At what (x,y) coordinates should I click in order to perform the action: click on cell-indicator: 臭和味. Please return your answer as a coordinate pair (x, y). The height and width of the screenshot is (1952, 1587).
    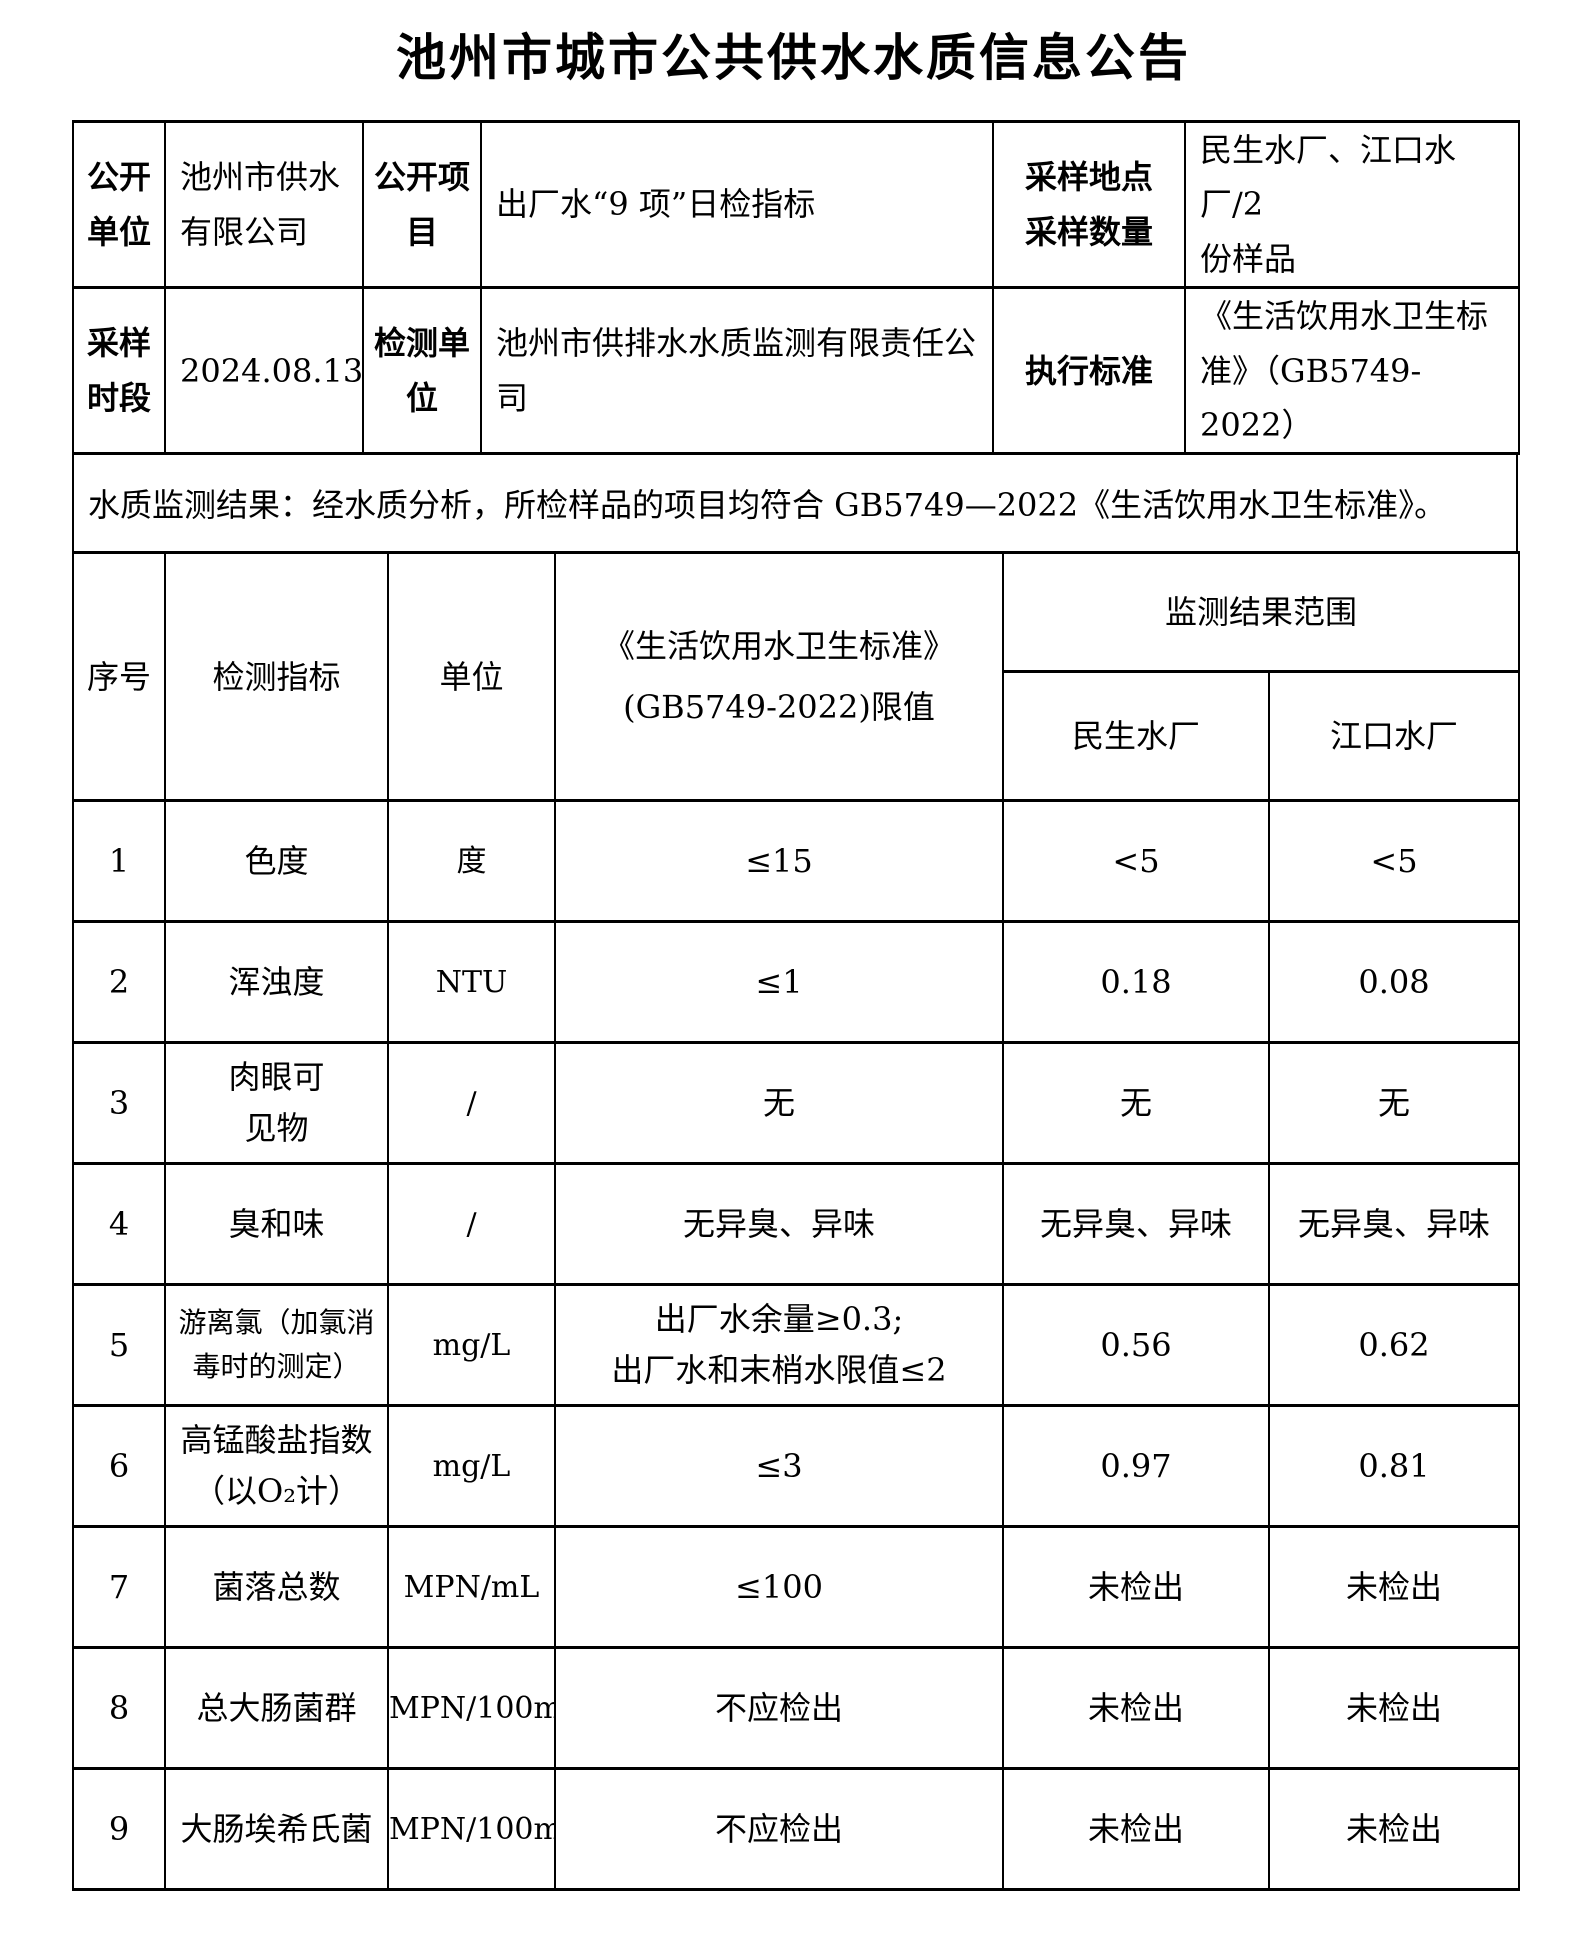
    Looking at the image, I should click on (276, 1224).